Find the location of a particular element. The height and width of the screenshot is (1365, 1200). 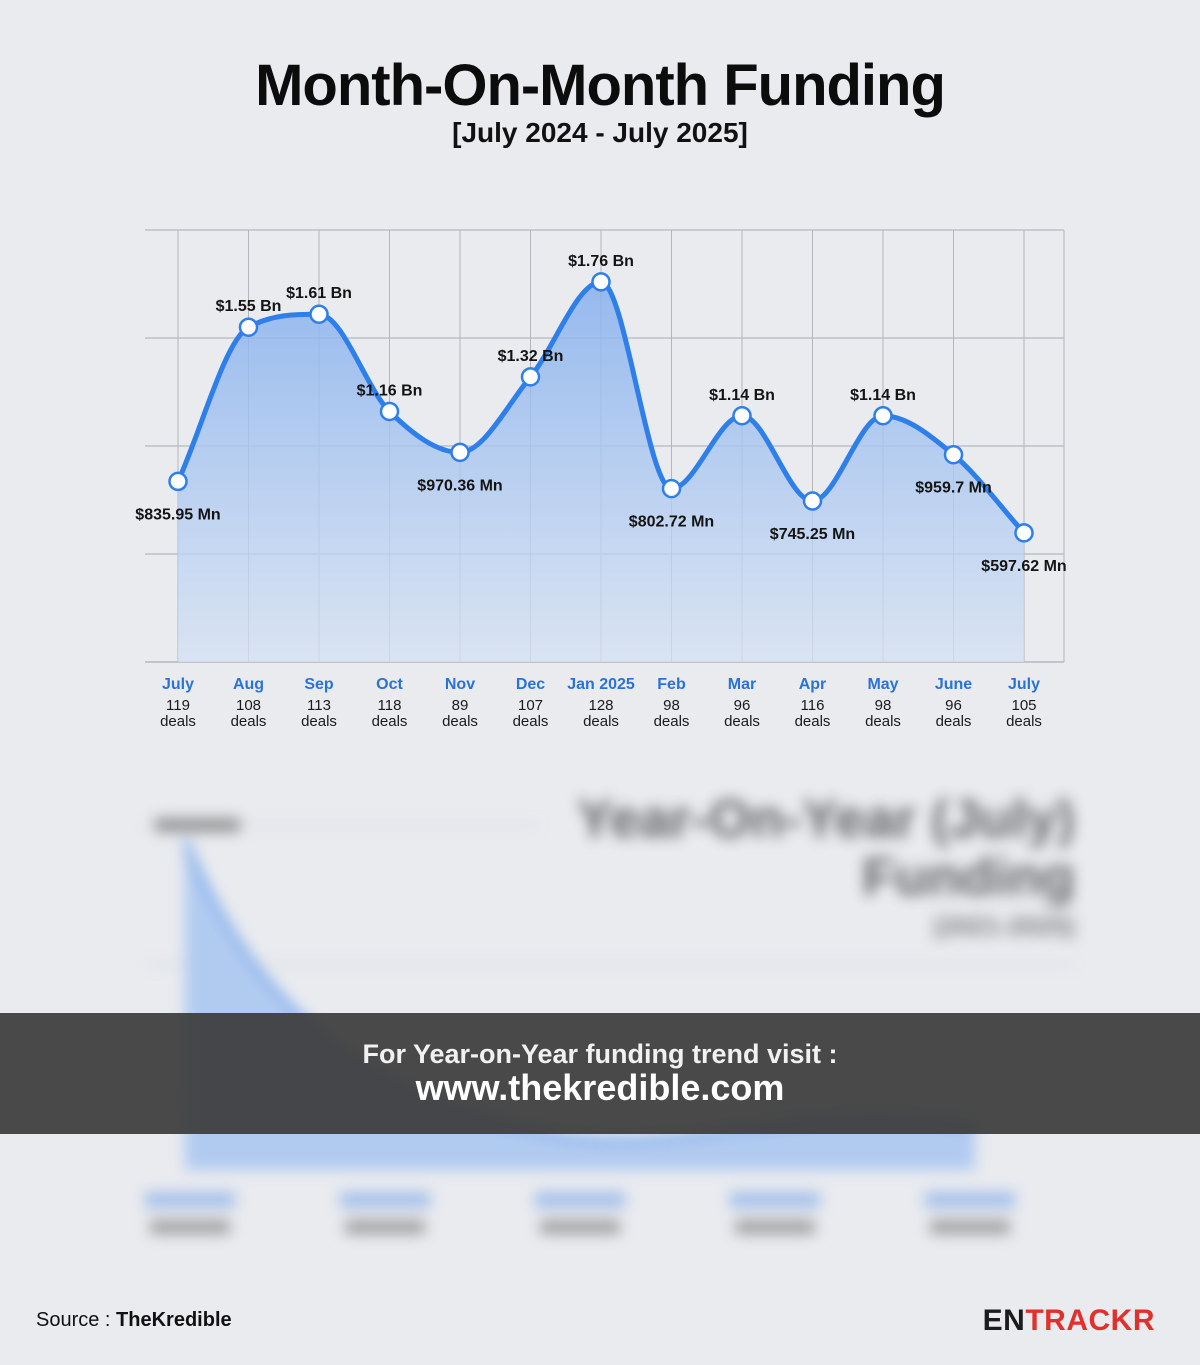

logo-part-trackr: TRACKR is located at coordinates (1090, 1320).